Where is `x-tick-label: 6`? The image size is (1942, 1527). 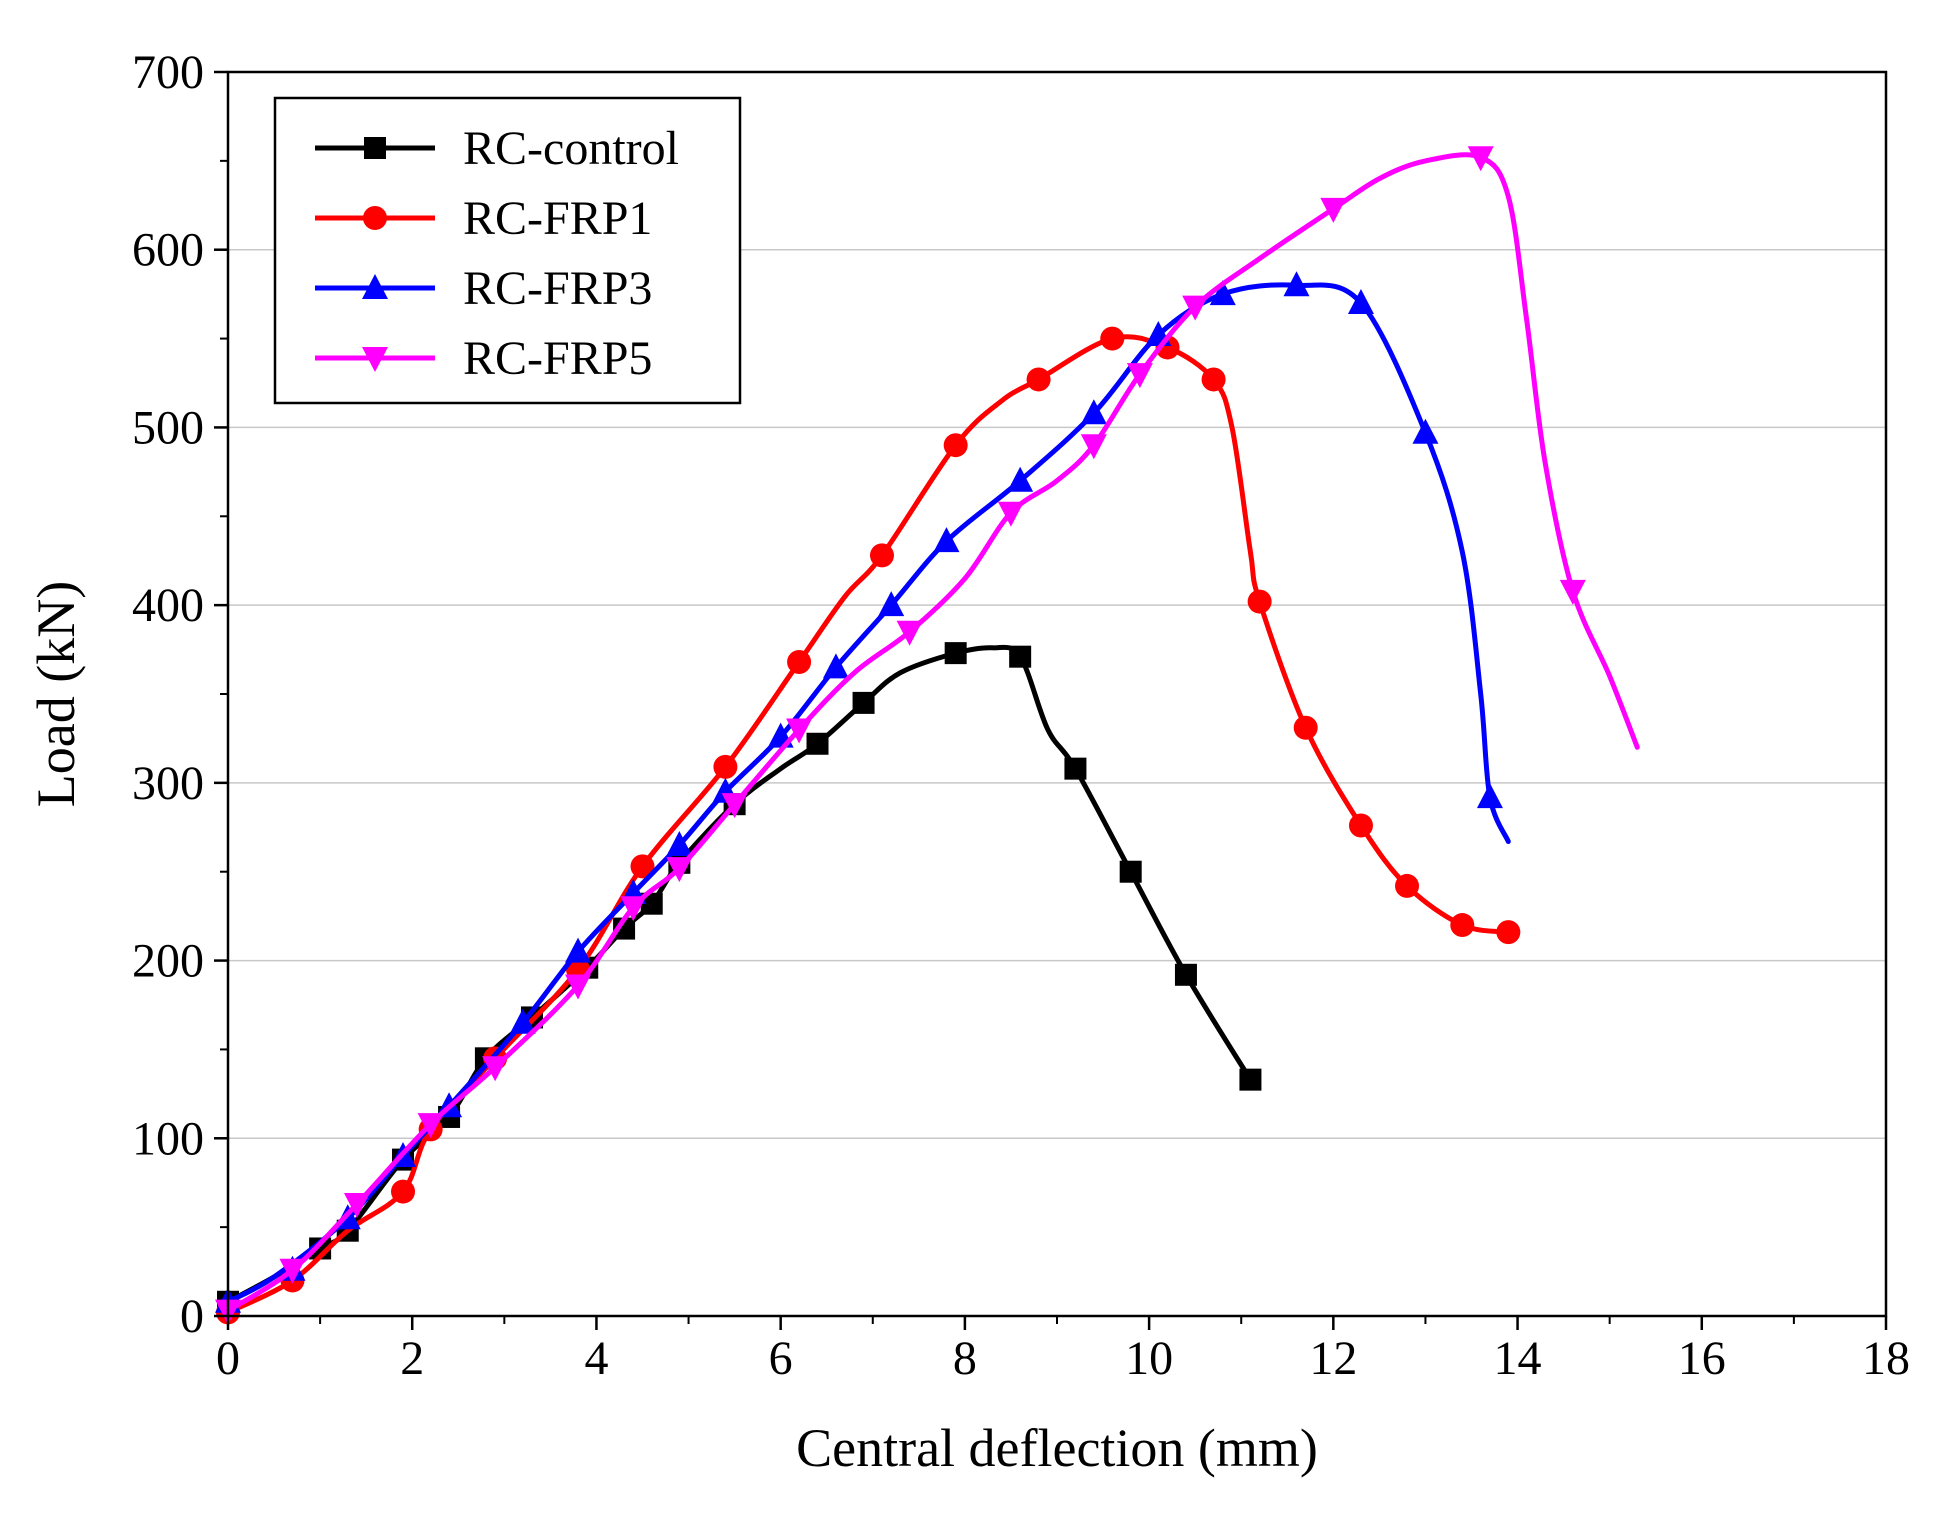 x-tick-label: 6 is located at coordinates (781, 1358).